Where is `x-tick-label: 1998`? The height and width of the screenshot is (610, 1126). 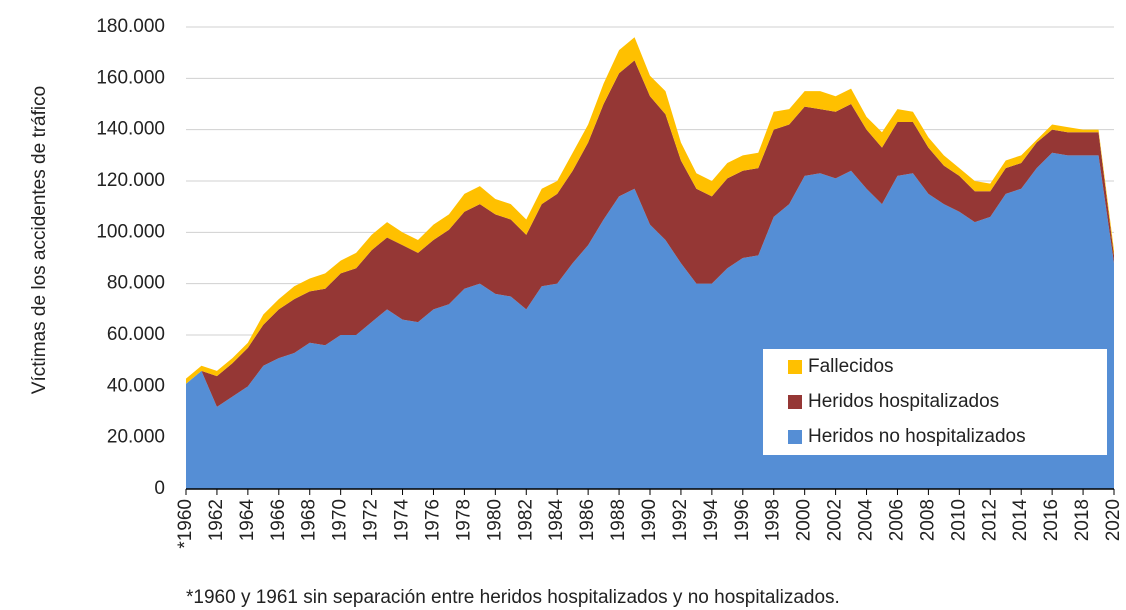 x-tick-label: 1998 is located at coordinates (773, 520).